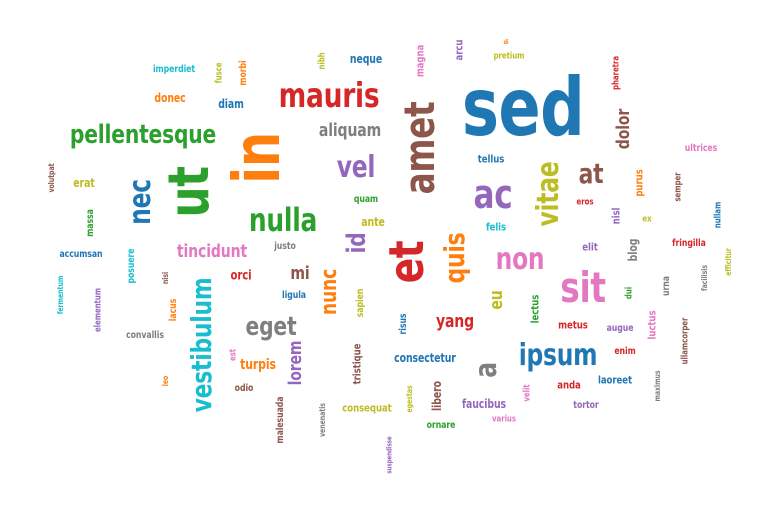 This screenshot has height=514, width=777. Describe the element at coordinates (419, 148) in the screenshot. I see `word-amet: amet` at that location.